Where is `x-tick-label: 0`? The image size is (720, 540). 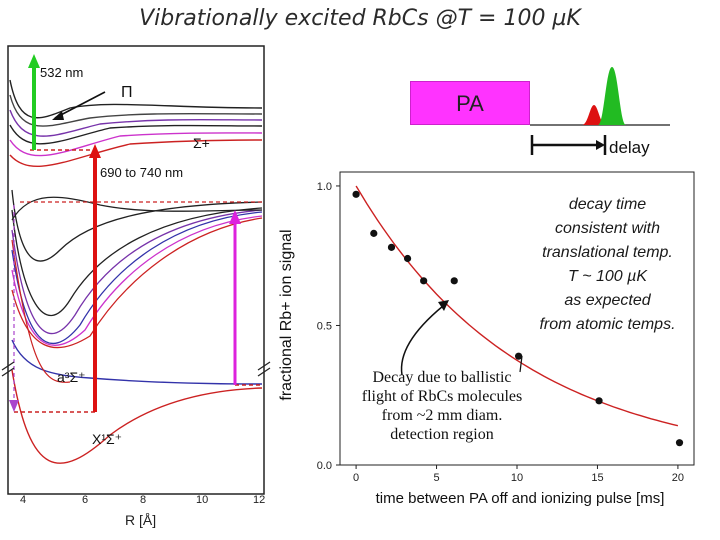 x-tick-label: 0 is located at coordinates (356, 478).